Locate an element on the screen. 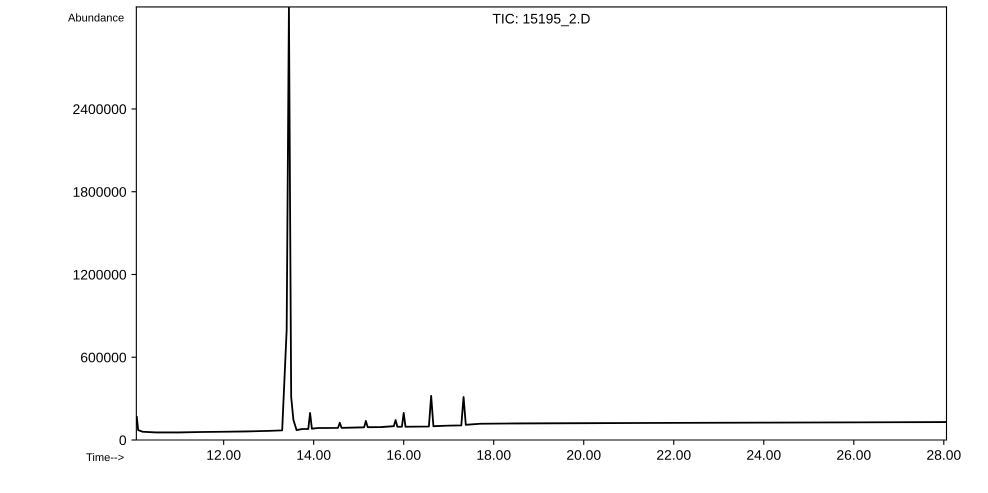  x-tick-label: 26.00 is located at coordinates (854, 455).